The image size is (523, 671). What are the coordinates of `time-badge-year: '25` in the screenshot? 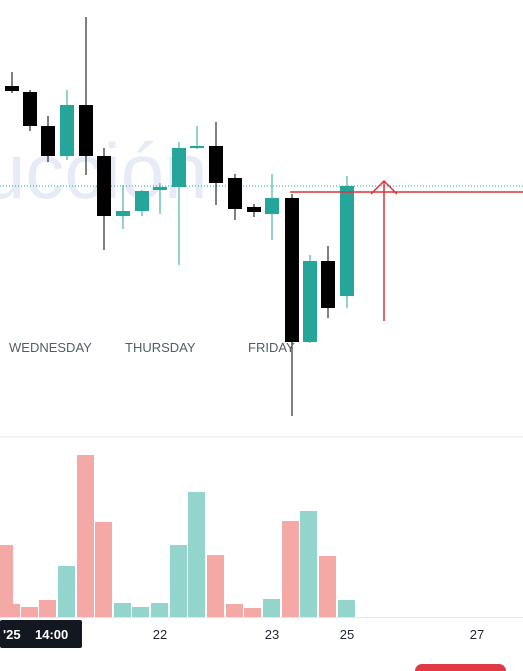 It's located at (12, 634).